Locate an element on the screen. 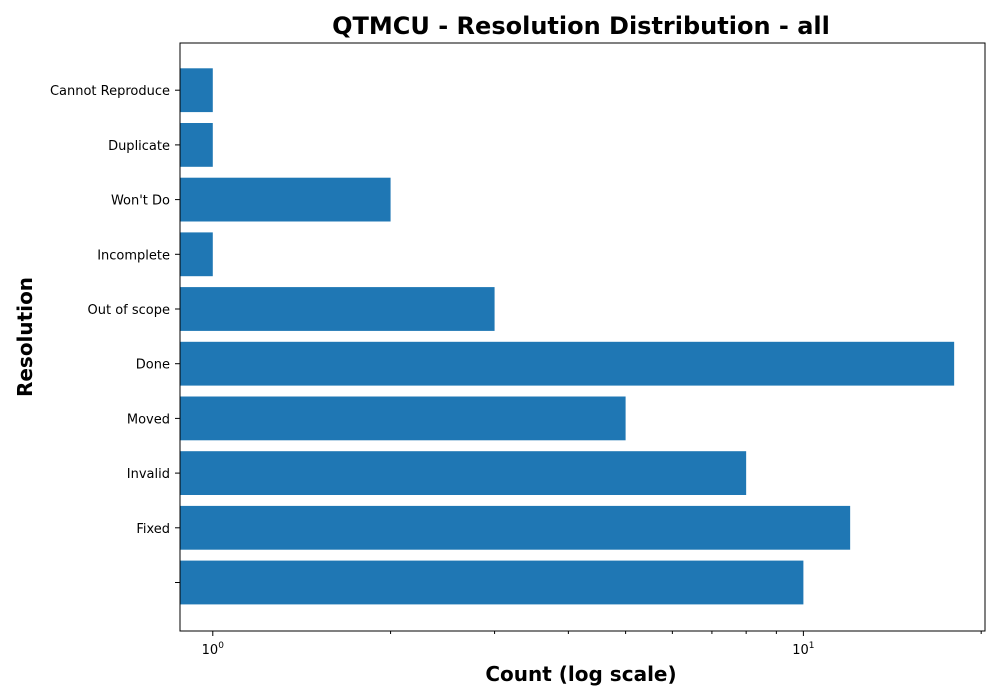  y-tick-label-incomplete: Incomplete is located at coordinates (133, 255).